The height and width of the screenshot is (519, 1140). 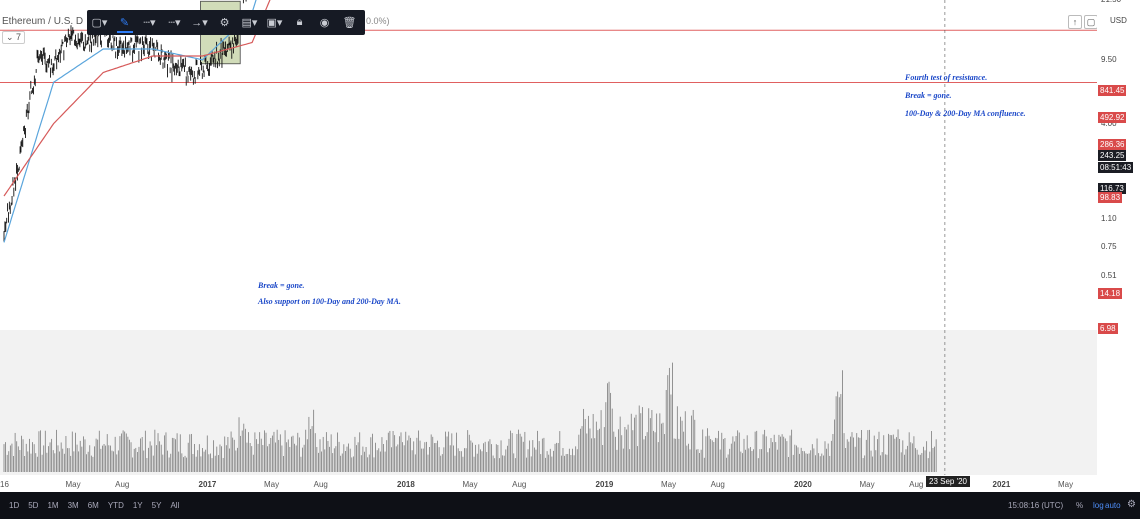 What do you see at coordinates (1108, 328) in the screenshot?
I see `level-badge: 6.98` at bounding box center [1108, 328].